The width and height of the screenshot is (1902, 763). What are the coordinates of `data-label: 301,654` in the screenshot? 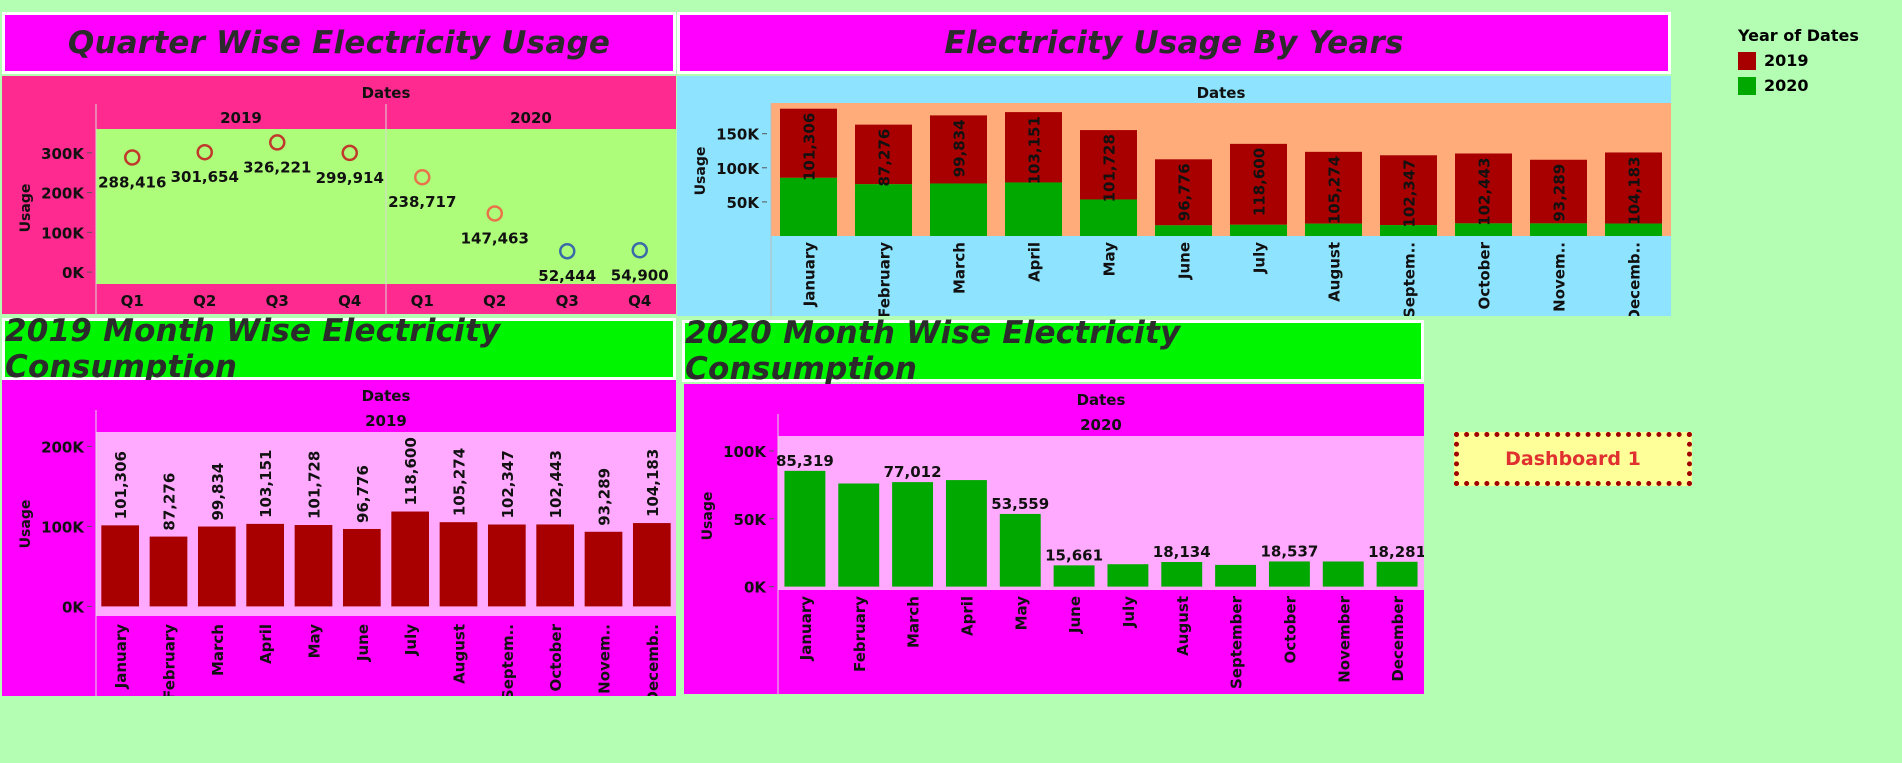 It's located at (205, 177).